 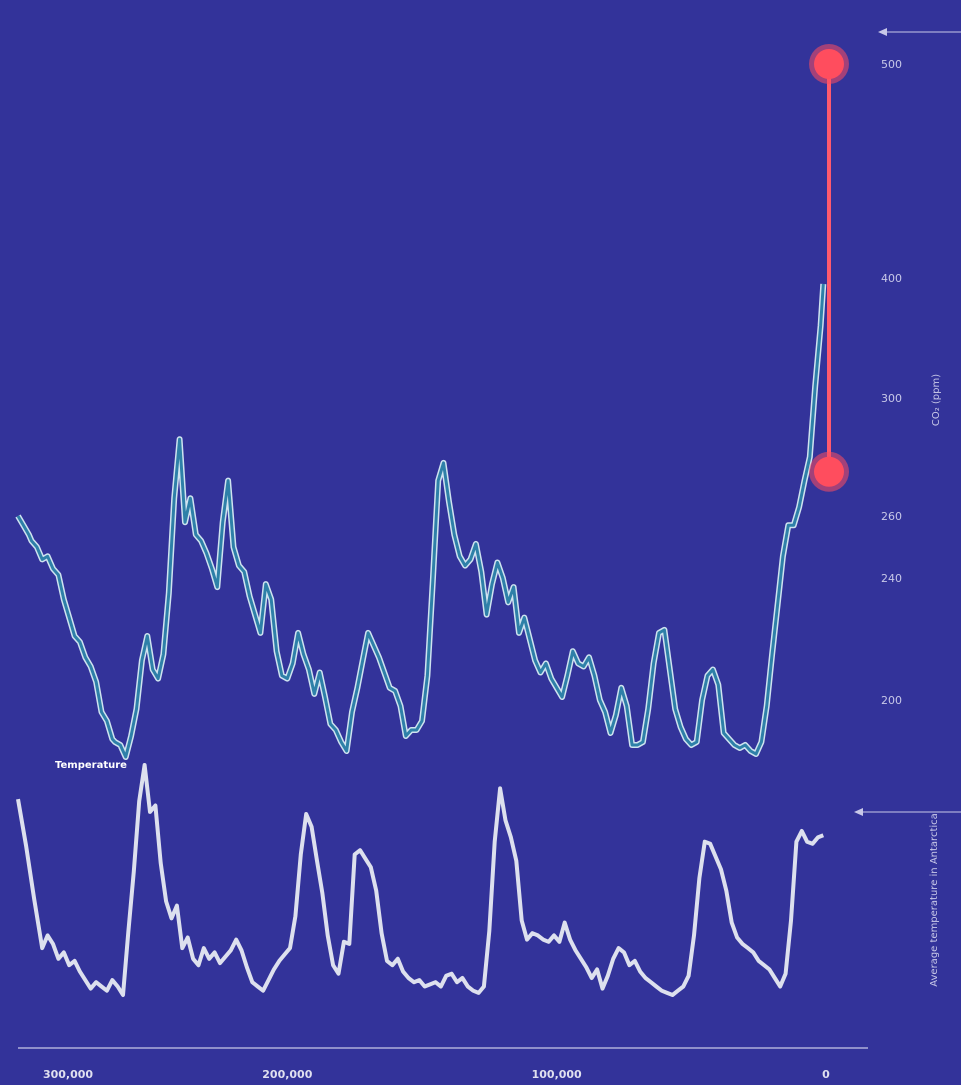 I want to click on co2-axis-ticks: 200 240 260 300 400 500, so click(x=891, y=382).